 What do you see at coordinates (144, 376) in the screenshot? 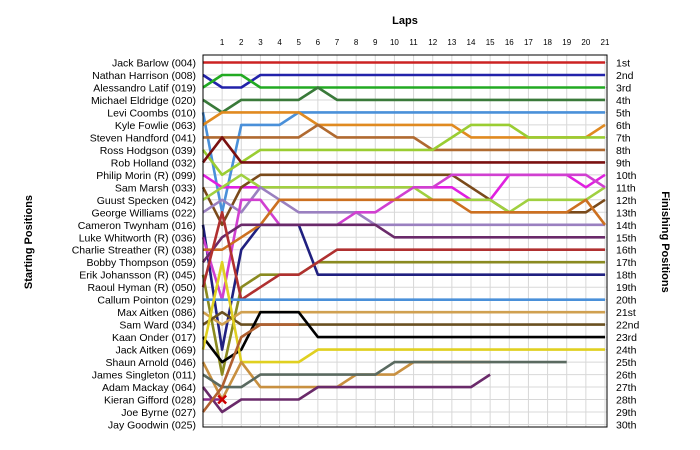
I see `driver-label: James Singleton (011)` at bounding box center [144, 376].